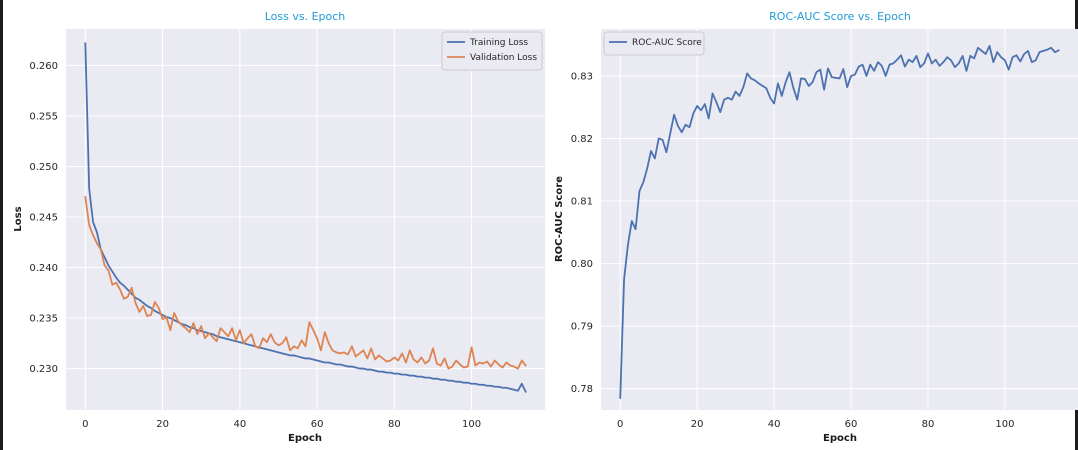 This screenshot has height=450, width=1078. What do you see at coordinates (582, 264) in the screenshot?
I see `roc-auc-y-tick-label: 0.80` at bounding box center [582, 264].